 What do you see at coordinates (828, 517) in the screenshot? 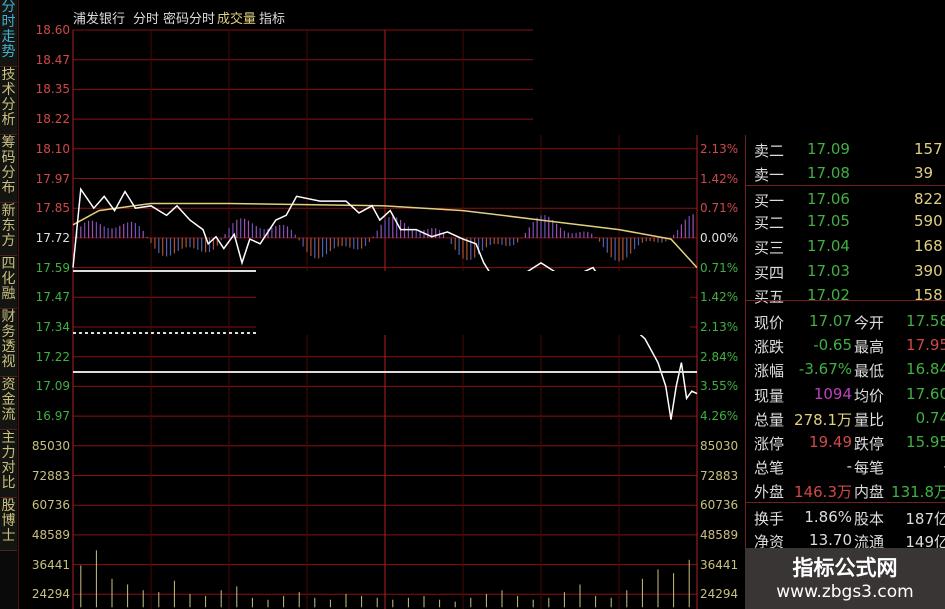
I see `stat-value: 1.86%` at bounding box center [828, 517].